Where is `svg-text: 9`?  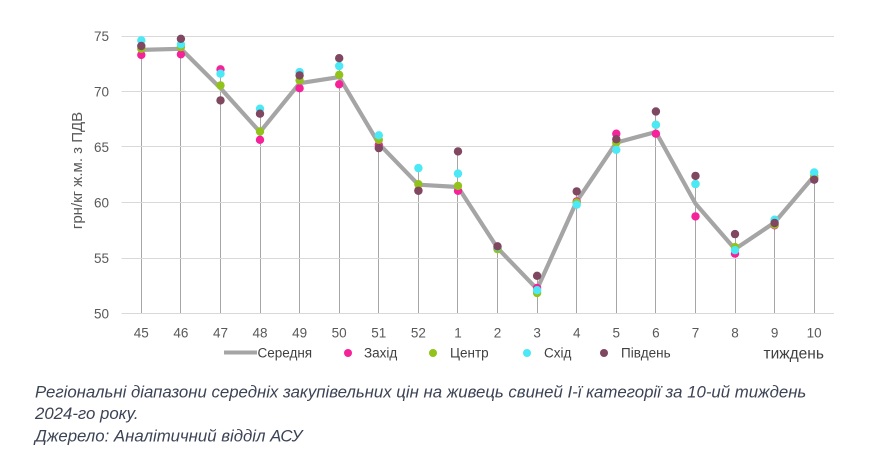
svg-text: 9 is located at coordinates (775, 332).